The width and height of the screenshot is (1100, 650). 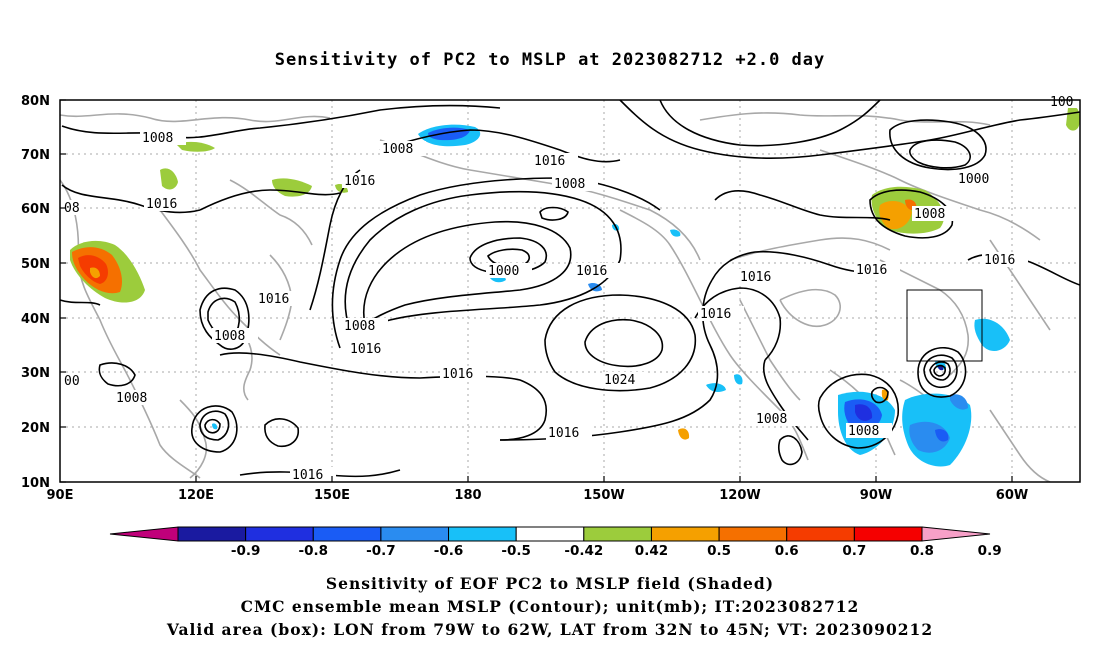 What do you see at coordinates (35, 373) in the screenshot?
I see `lat-label: 30N` at bounding box center [35, 373].